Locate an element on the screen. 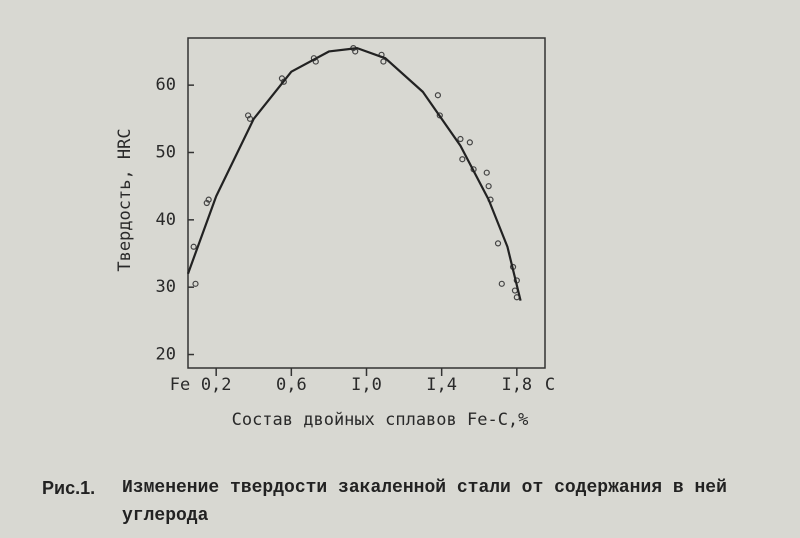  y-tick-label: 30 is located at coordinates (166, 287).